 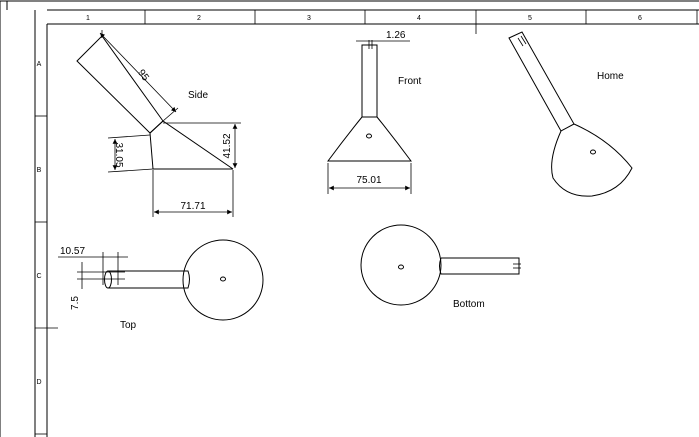 I want to click on column-label-2: 2, so click(x=199, y=18).